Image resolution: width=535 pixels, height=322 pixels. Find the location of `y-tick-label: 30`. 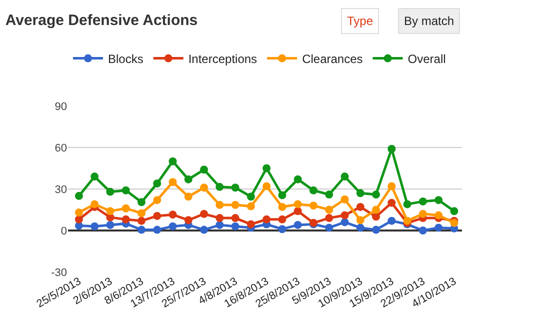

y-tick-label: 30 is located at coordinates (60, 190).